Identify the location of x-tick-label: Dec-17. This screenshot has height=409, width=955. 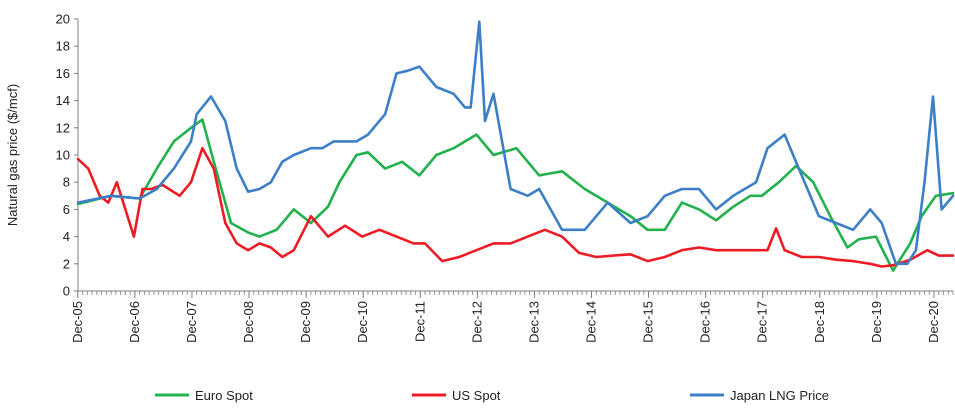
(762, 322).